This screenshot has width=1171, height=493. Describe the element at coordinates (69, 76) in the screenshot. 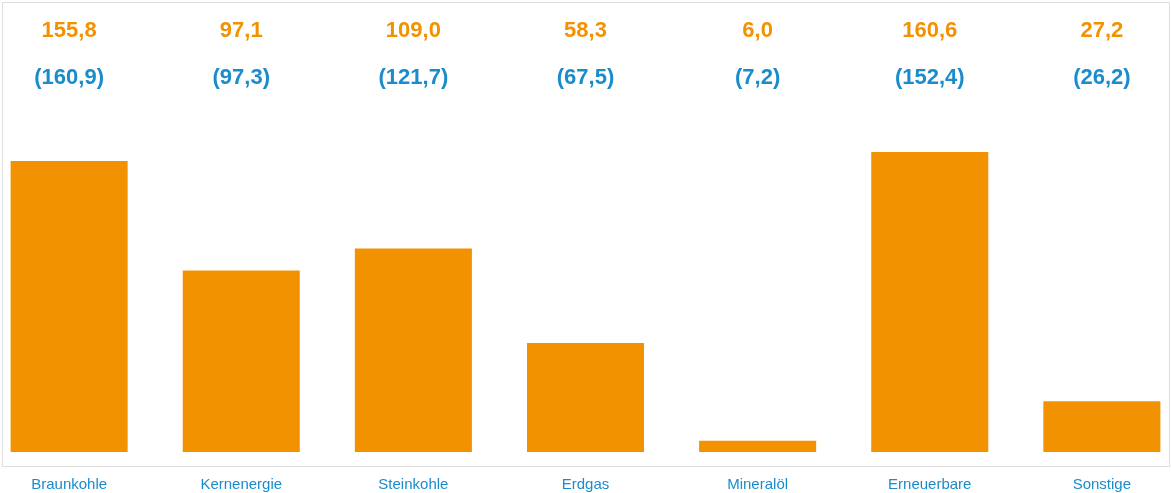

I see `text: (160,9)` at that location.